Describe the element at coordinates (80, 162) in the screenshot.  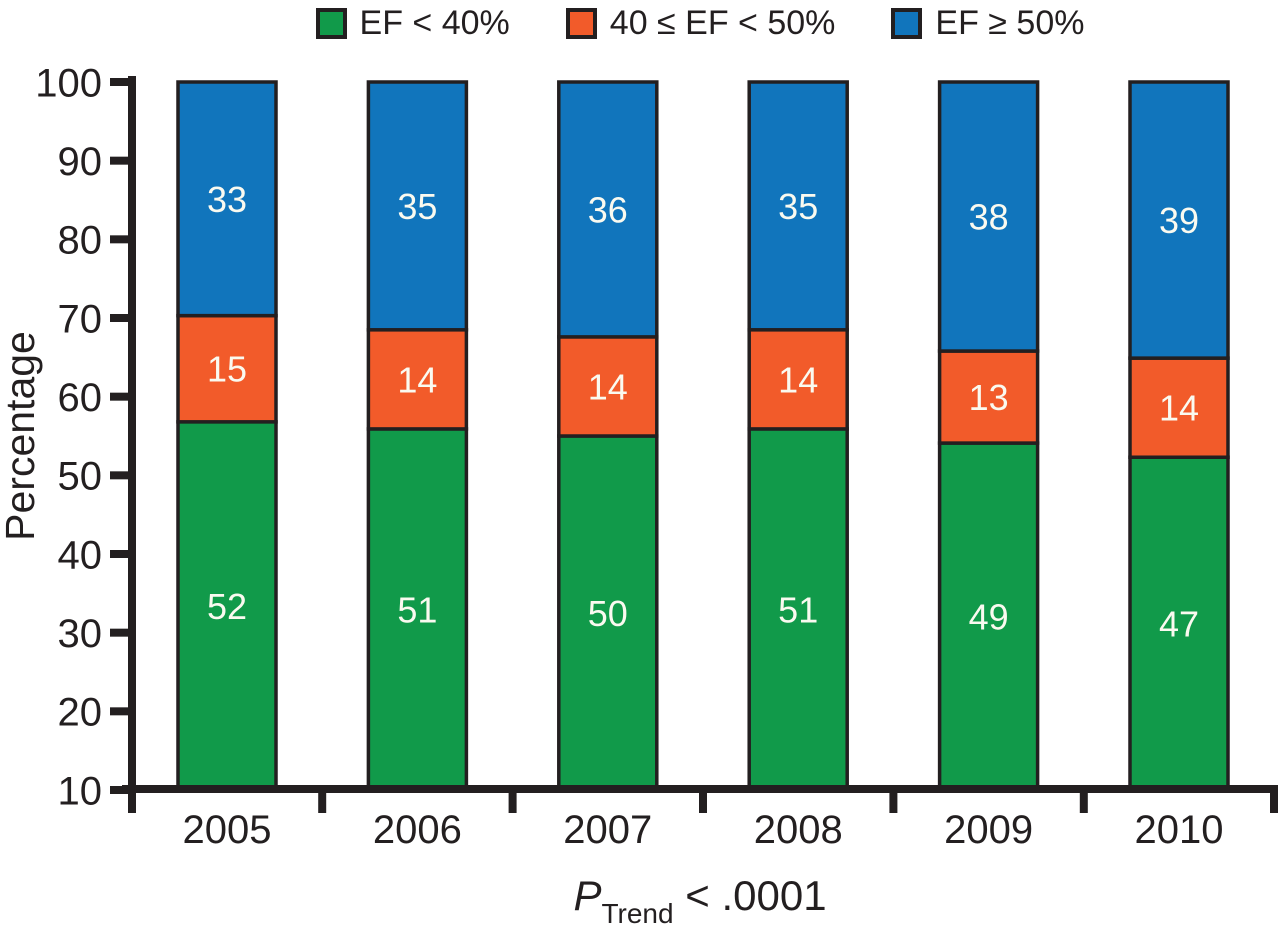
I see `y-axis-tick-label: 90` at that location.